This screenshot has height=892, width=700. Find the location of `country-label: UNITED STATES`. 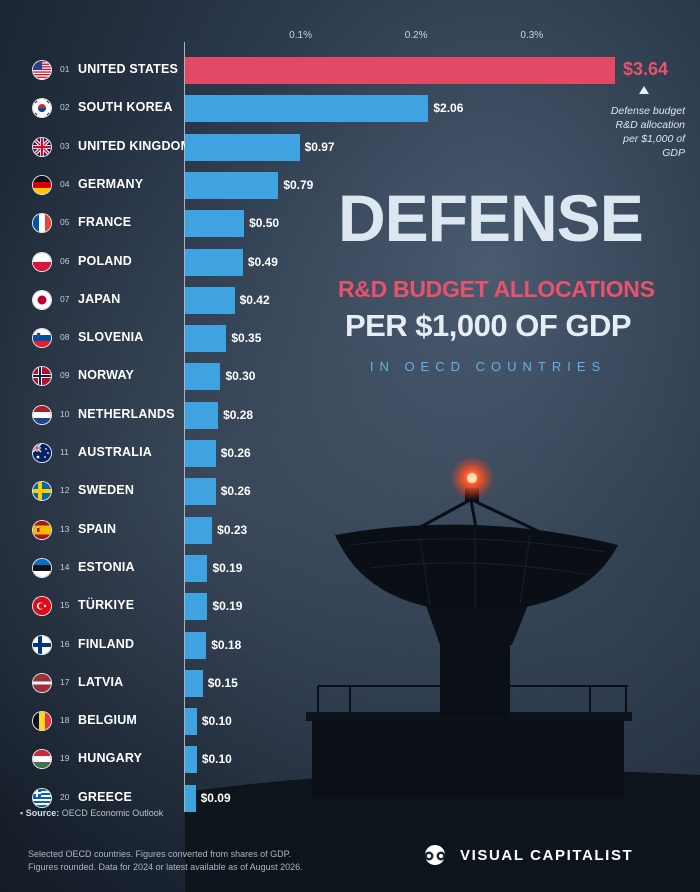

country-label: UNITED STATES is located at coordinates (128, 69).